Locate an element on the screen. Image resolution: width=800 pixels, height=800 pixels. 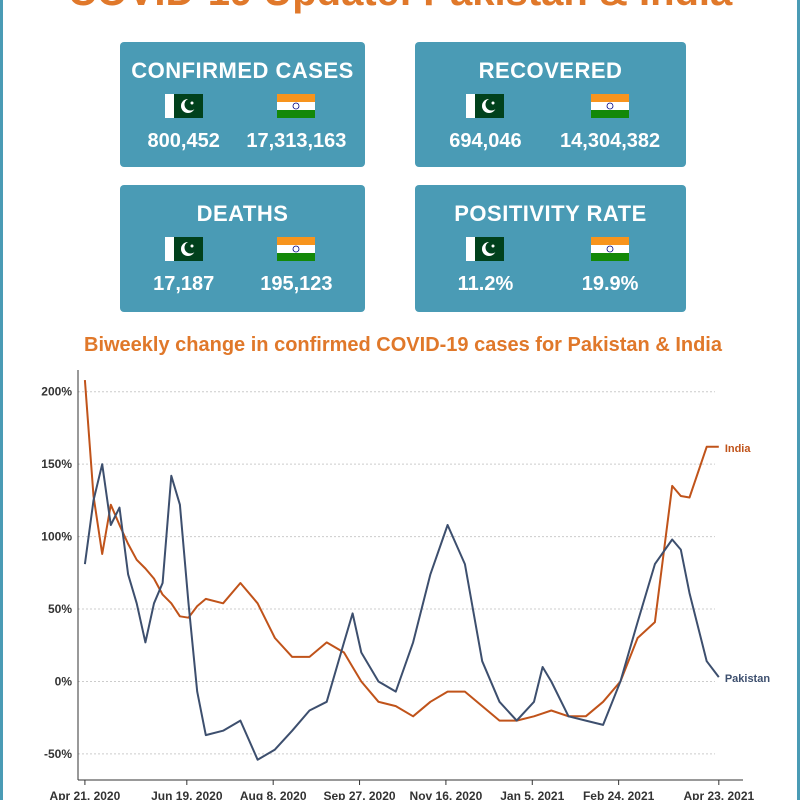
x-tick-label: Apr 23, 2021 is located at coordinates (718, 794).